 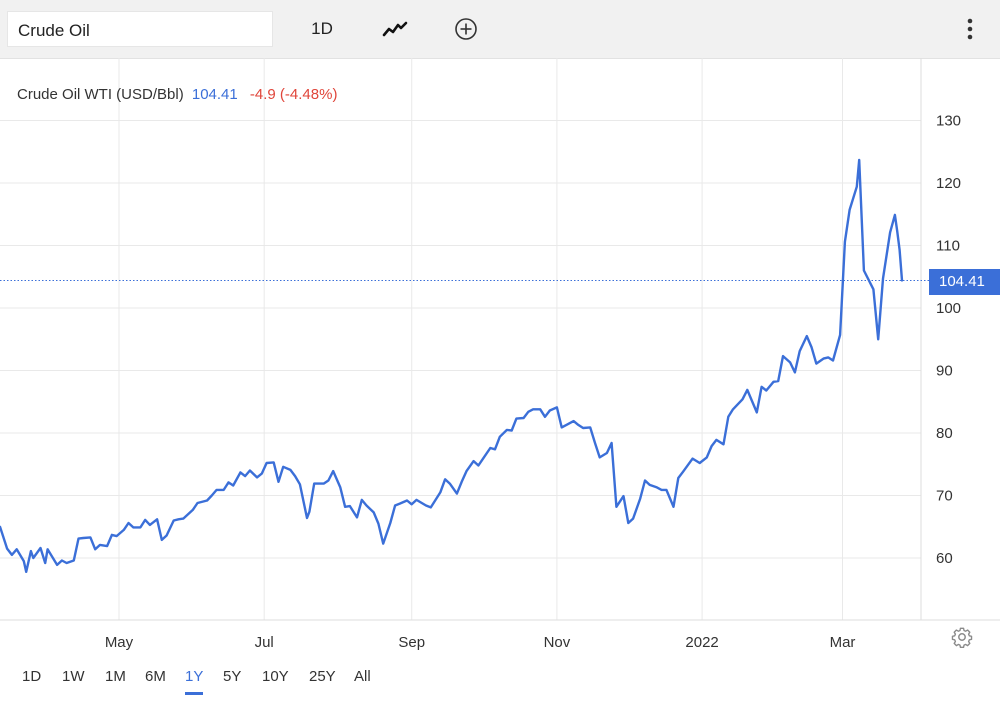 I want to click on range-1w: 1W, so click(x=73, y=676).